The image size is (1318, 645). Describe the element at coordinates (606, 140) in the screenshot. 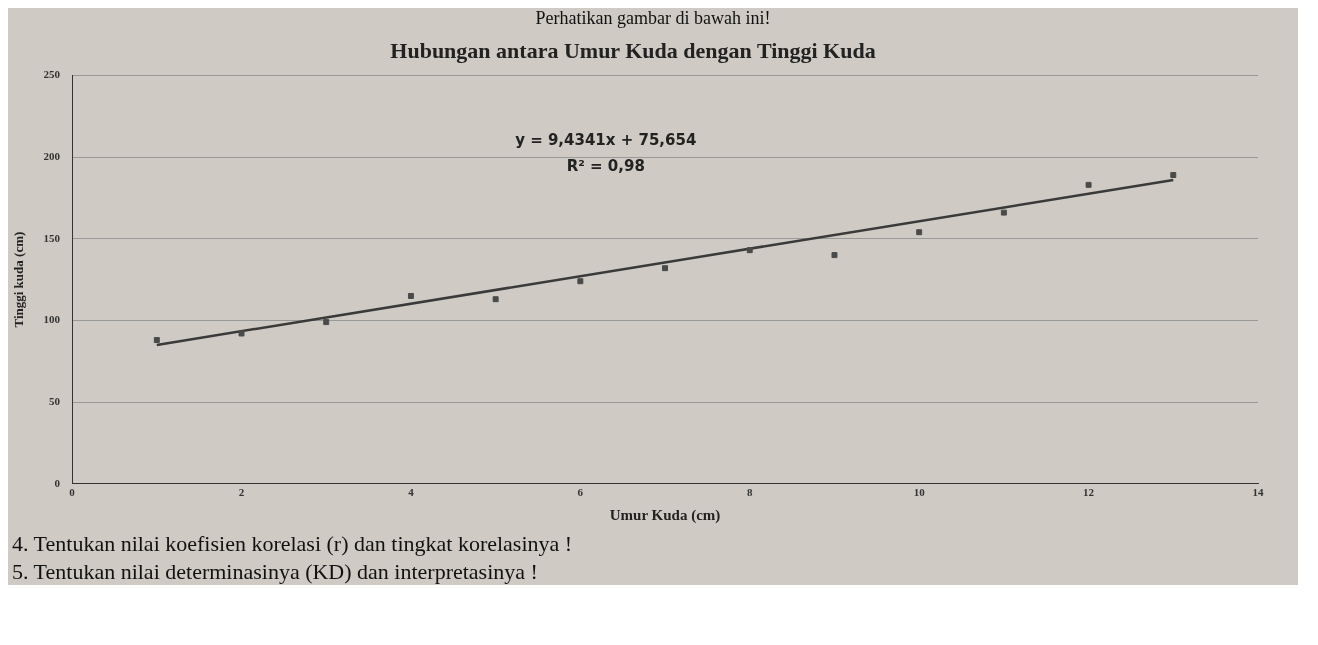

I see `annotation: y = 9,4341x + 75,654` at that location.